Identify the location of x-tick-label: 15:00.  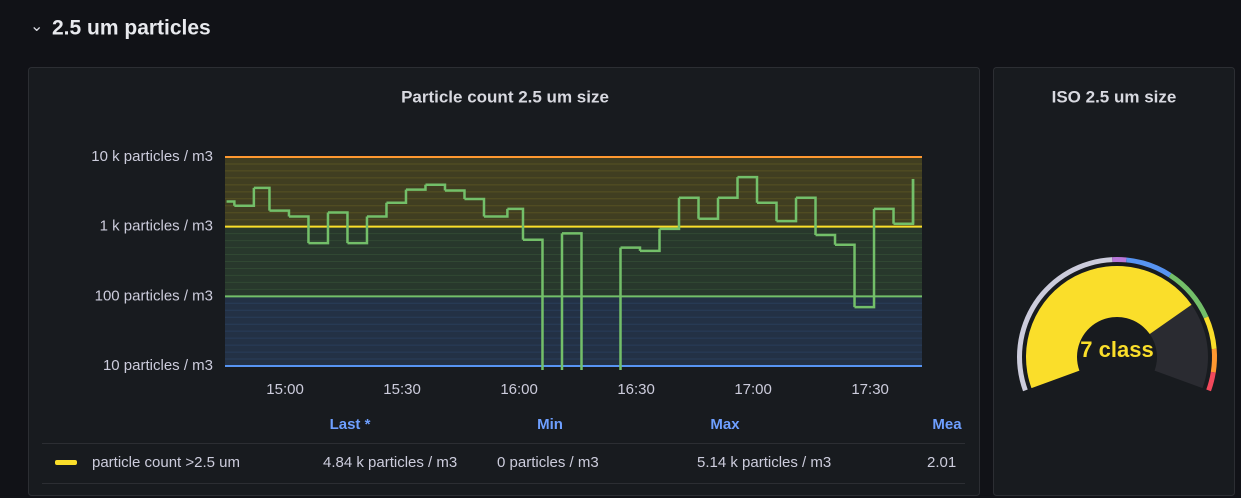
(285, 389).